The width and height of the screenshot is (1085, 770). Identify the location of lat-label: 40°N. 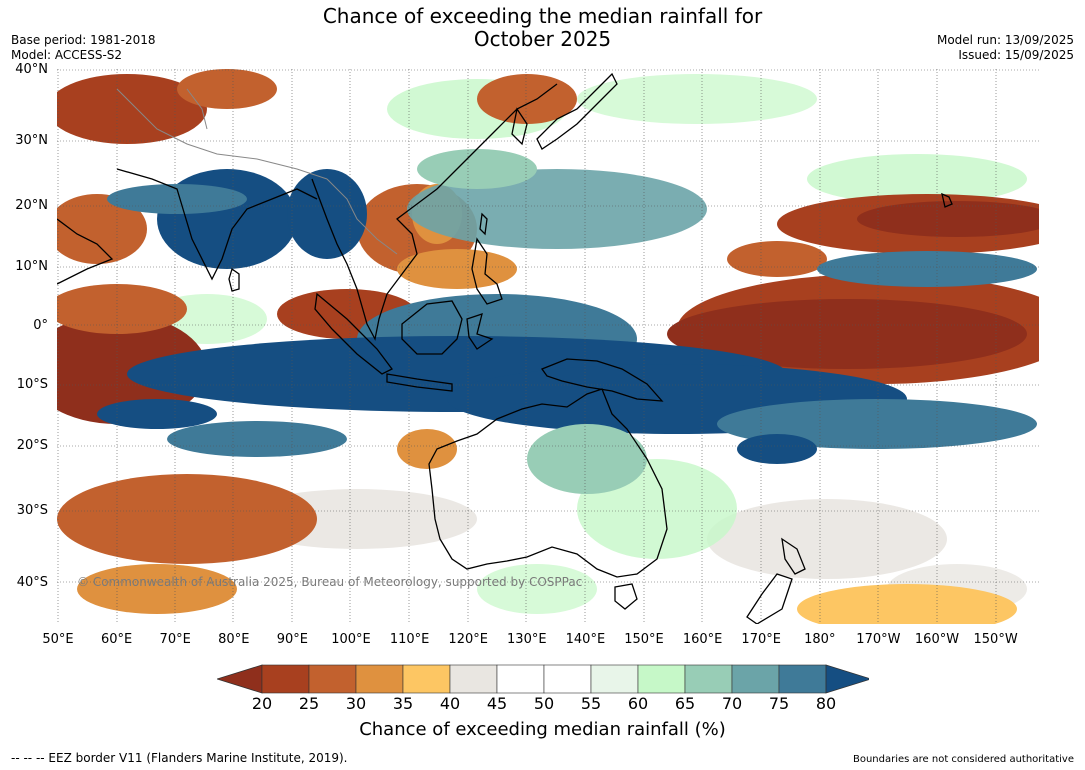
(31, 69).